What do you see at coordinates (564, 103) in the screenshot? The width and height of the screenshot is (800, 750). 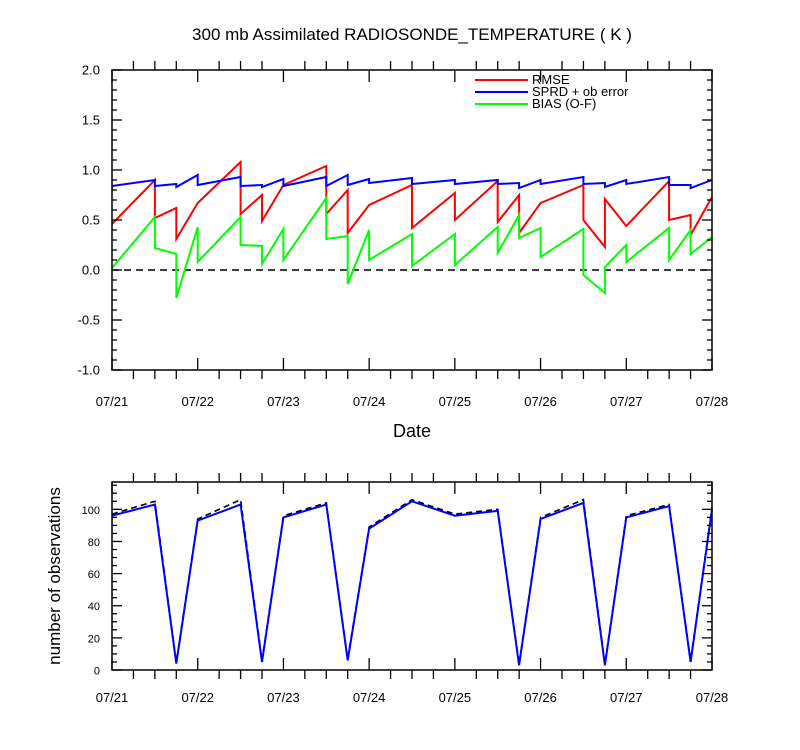 I see `legend-label: BIAS (O-F)` at bounding box center [564, 103].